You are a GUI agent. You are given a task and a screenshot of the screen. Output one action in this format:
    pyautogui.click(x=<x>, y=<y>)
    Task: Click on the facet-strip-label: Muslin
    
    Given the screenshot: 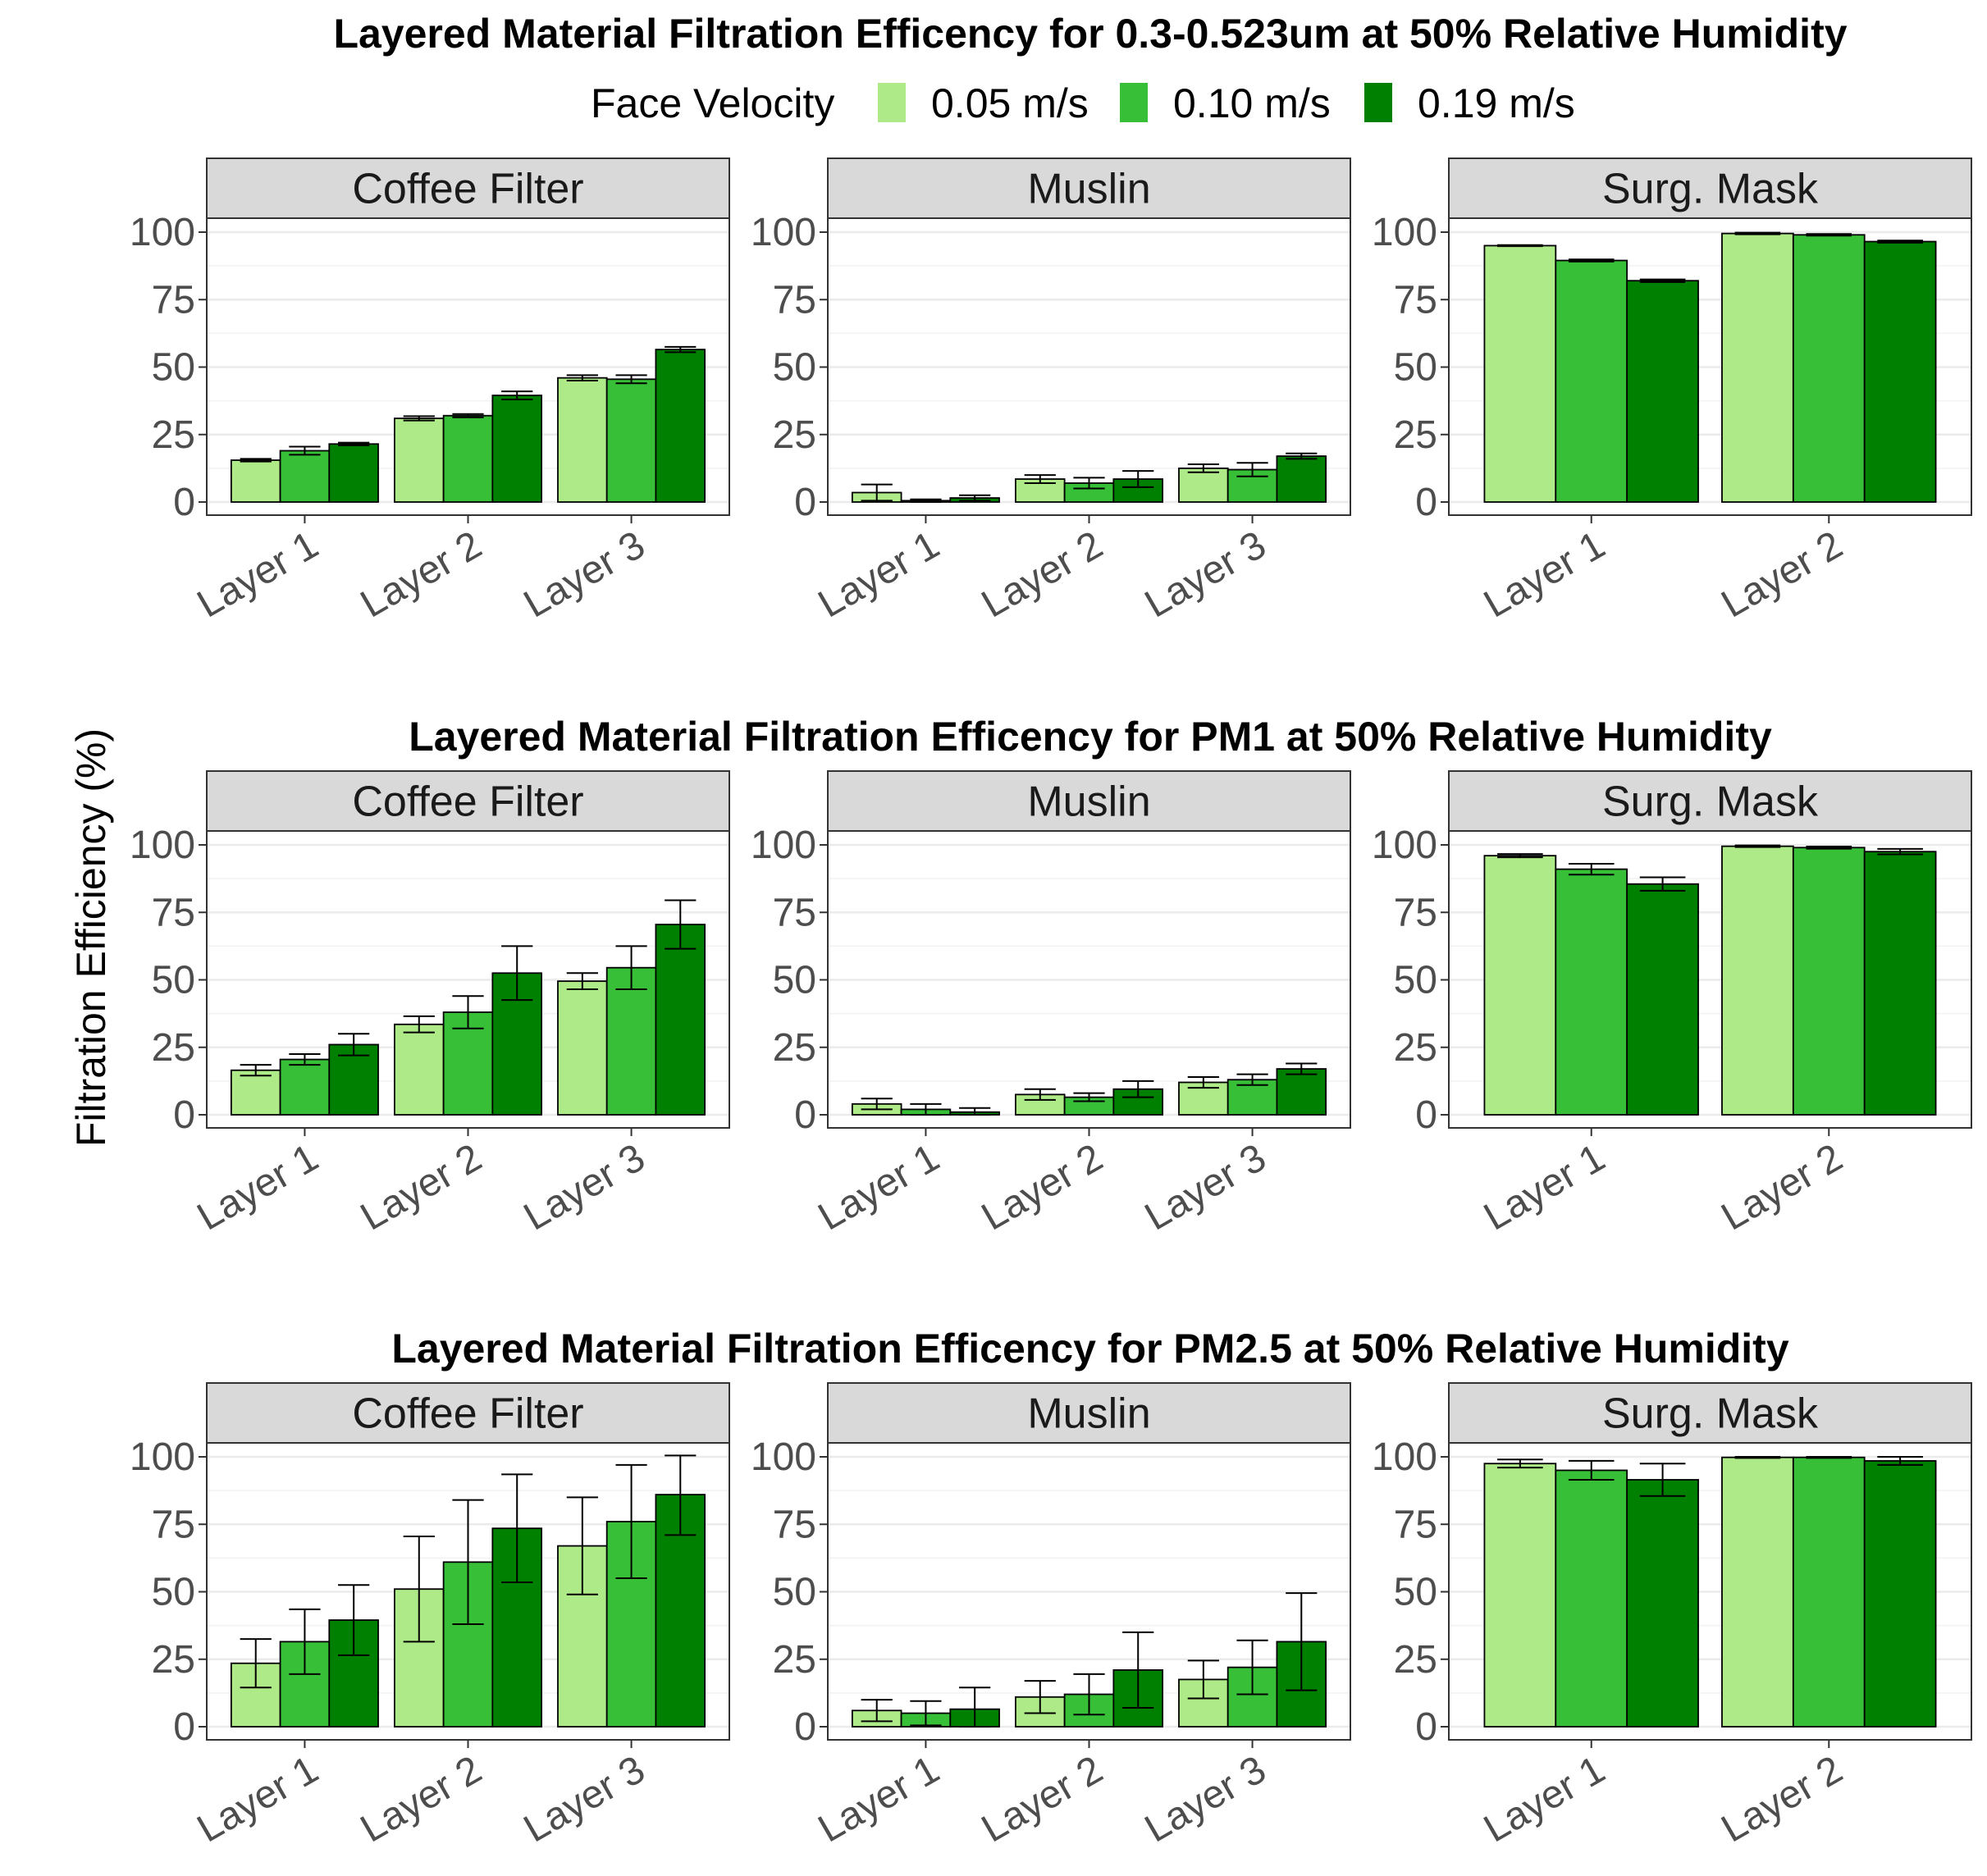 What is the action you would take?
    pyautogui.click(x=1088, y=189)
    